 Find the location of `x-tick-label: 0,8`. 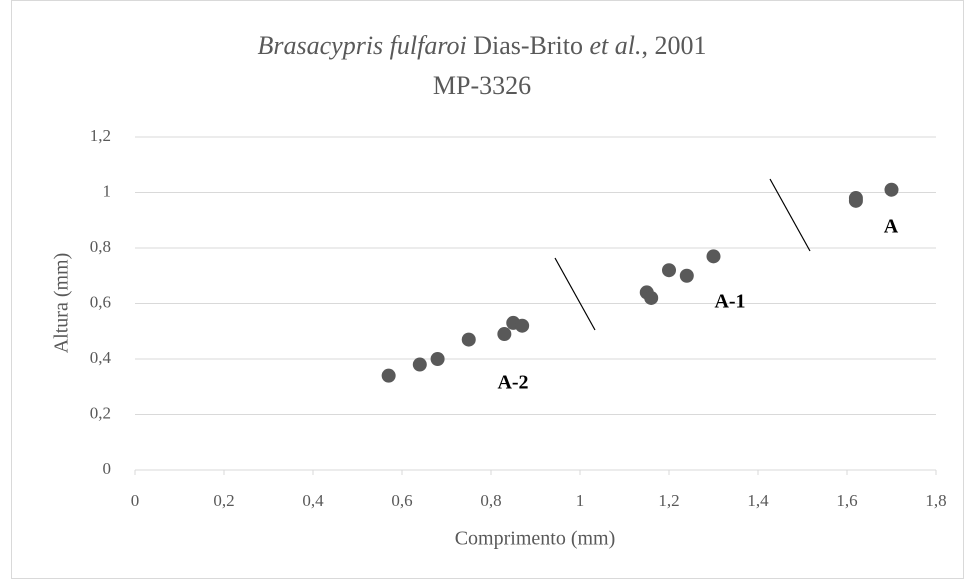

x-tick-label: 0,8 is located at coordinates (490, 500).